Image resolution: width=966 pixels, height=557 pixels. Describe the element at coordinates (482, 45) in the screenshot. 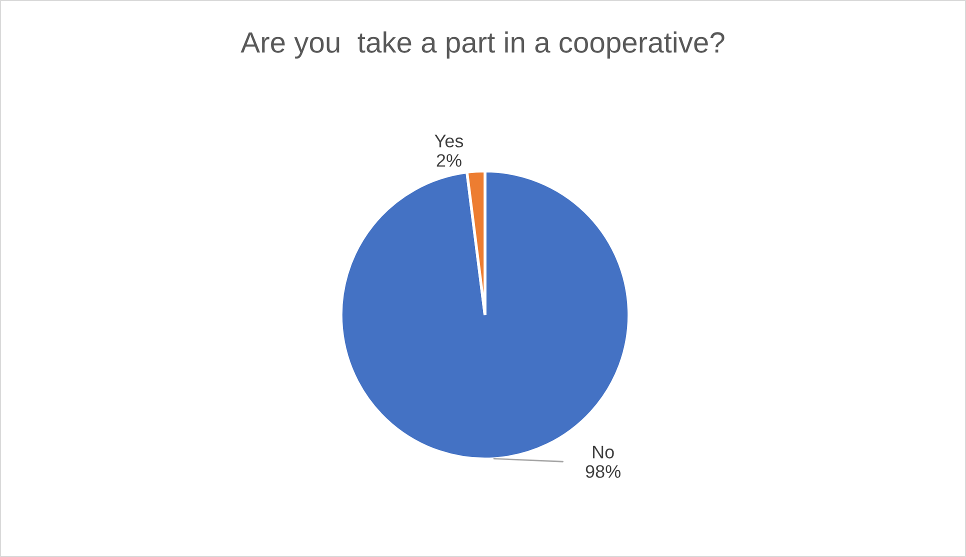

I see `chart-title: Are you take a part in a cooperative?` at that location.